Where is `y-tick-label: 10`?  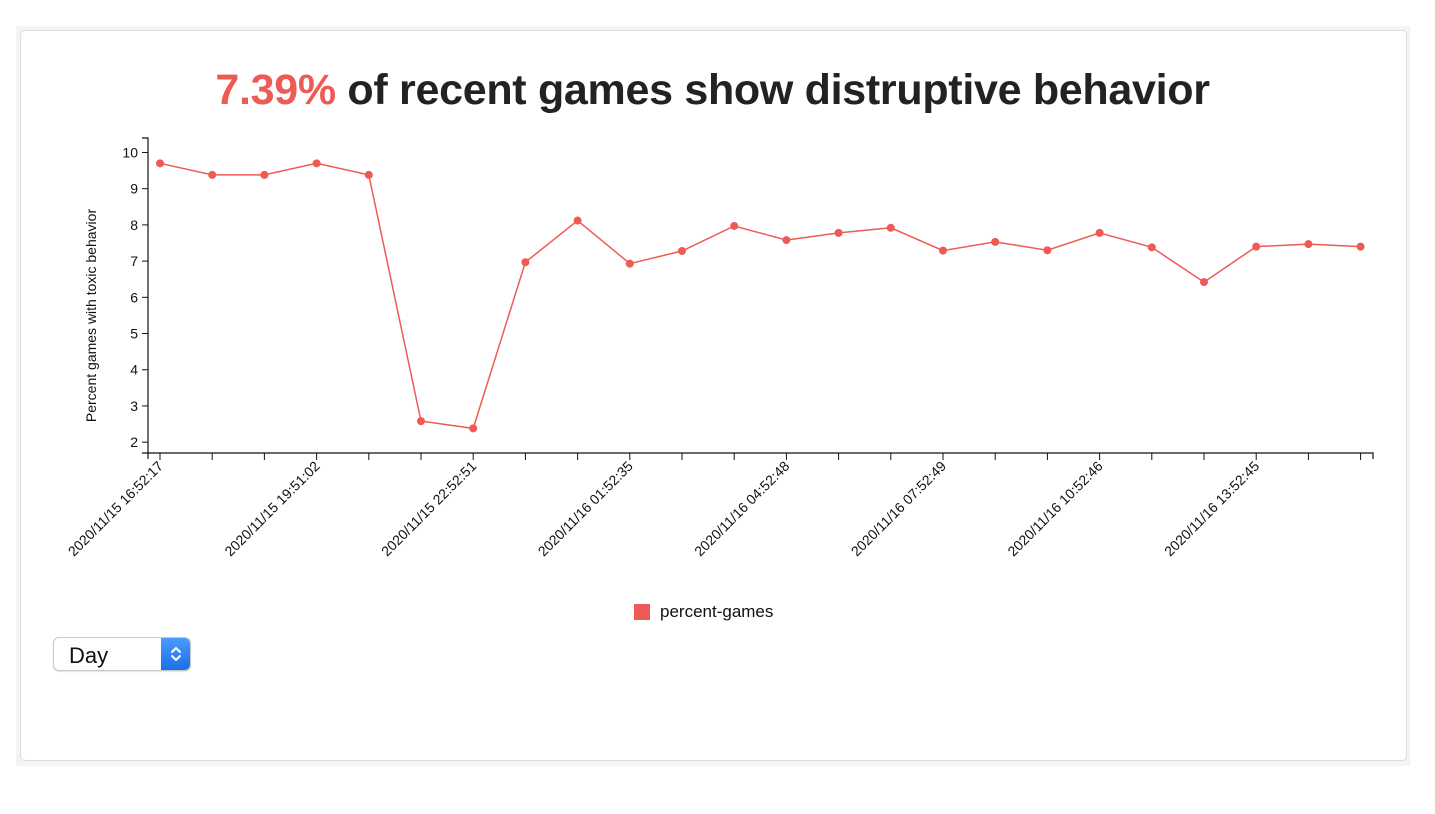
y-tick-label: 10 is located at coordinates (130, 152).